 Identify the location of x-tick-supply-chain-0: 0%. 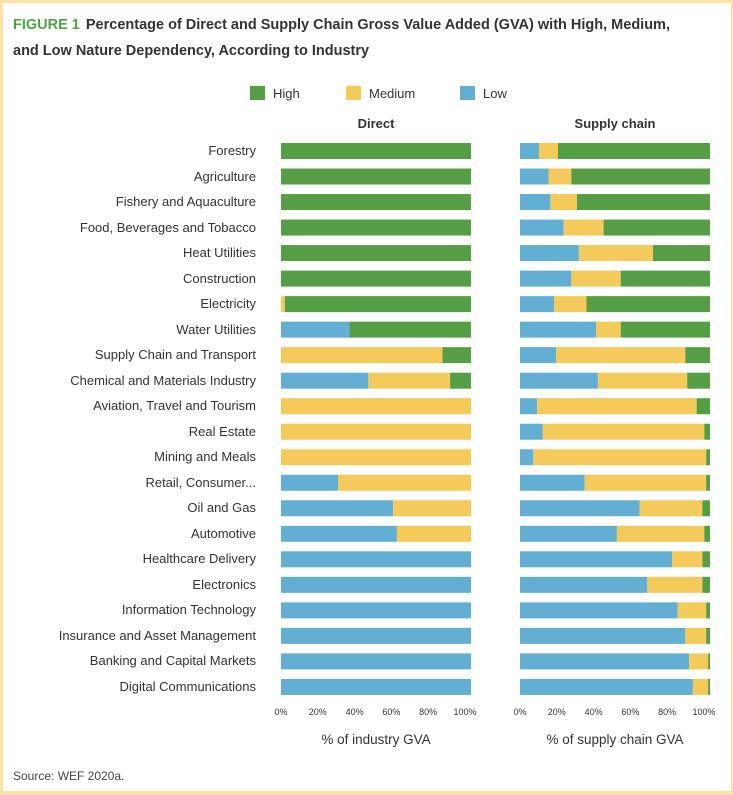
(520, 712).